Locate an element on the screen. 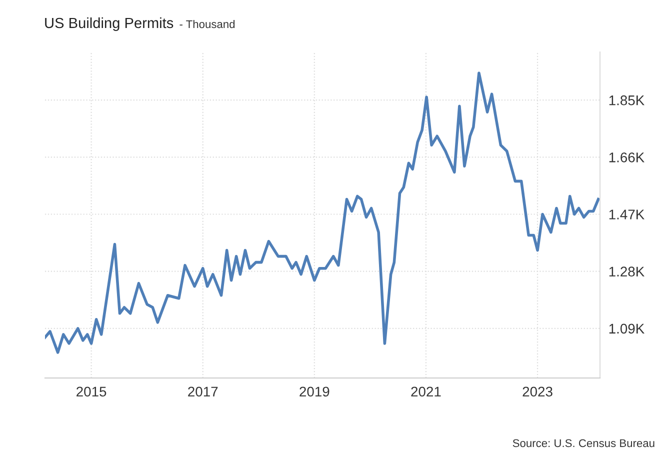 Image resolution: width=663 pixels, height=455 pixels. y-tick-label: 1.09K is located at coordinates (626, 329).